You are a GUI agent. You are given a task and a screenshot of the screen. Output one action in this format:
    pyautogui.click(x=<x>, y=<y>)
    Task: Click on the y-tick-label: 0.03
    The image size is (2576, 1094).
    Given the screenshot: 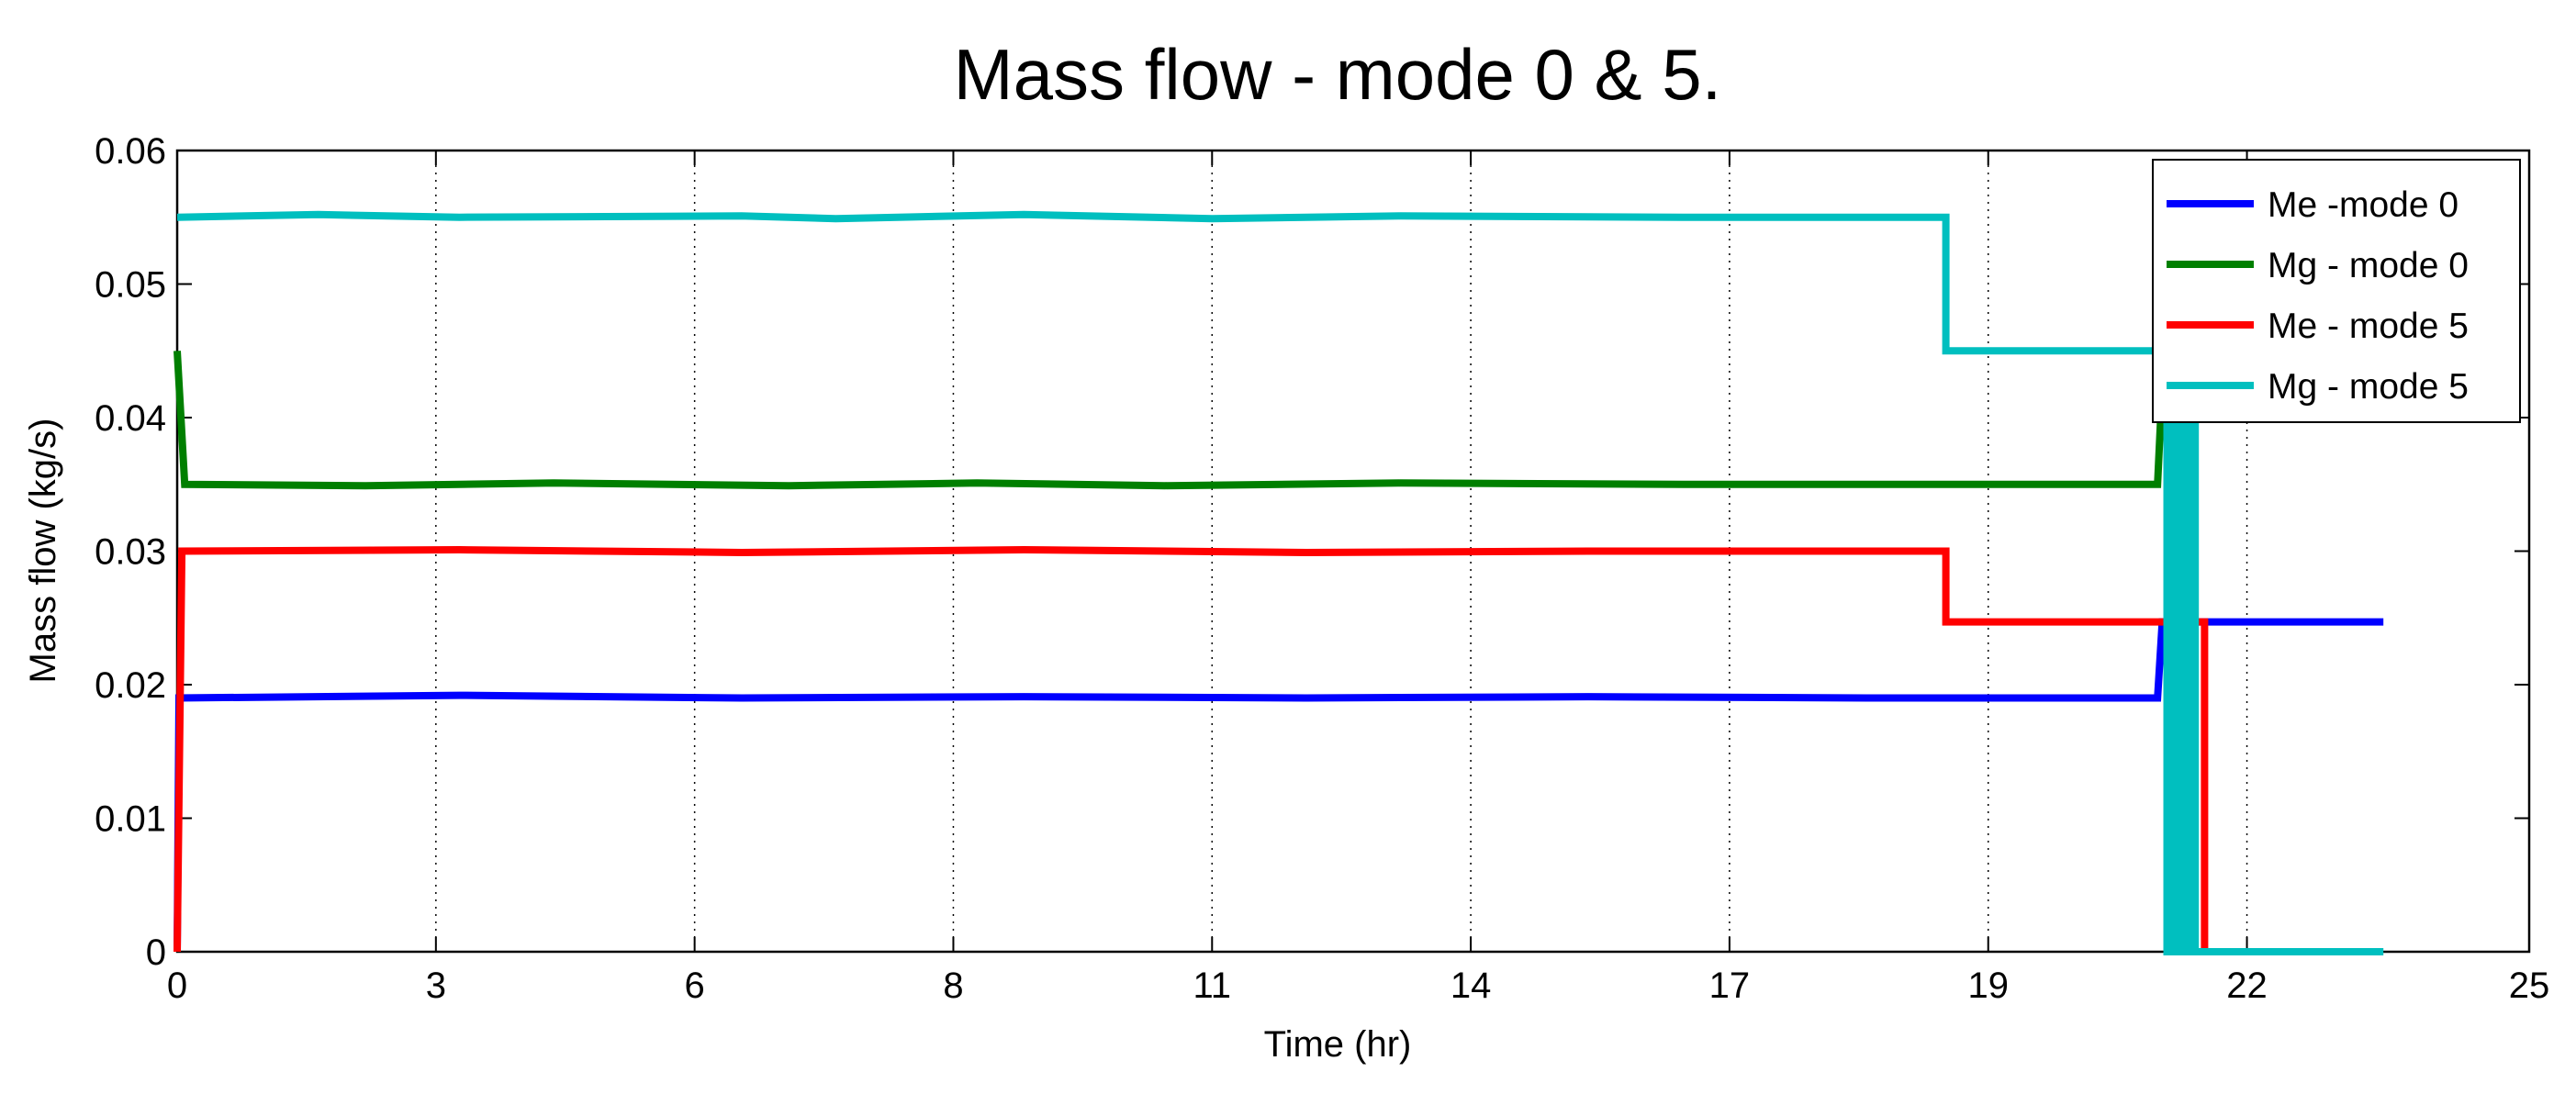 What is the action you would take?
    pyautogui.click(x=130, y=552)
    